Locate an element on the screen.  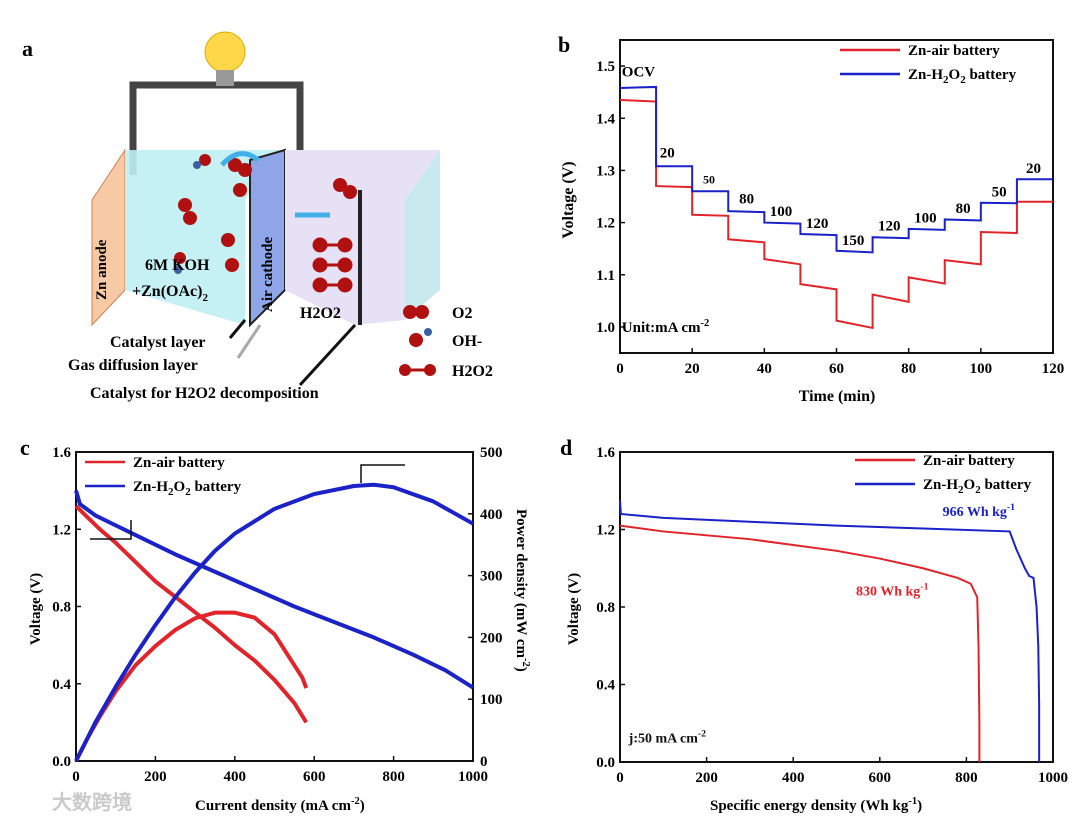
o2-molecules is located at coordinates (267, 215).